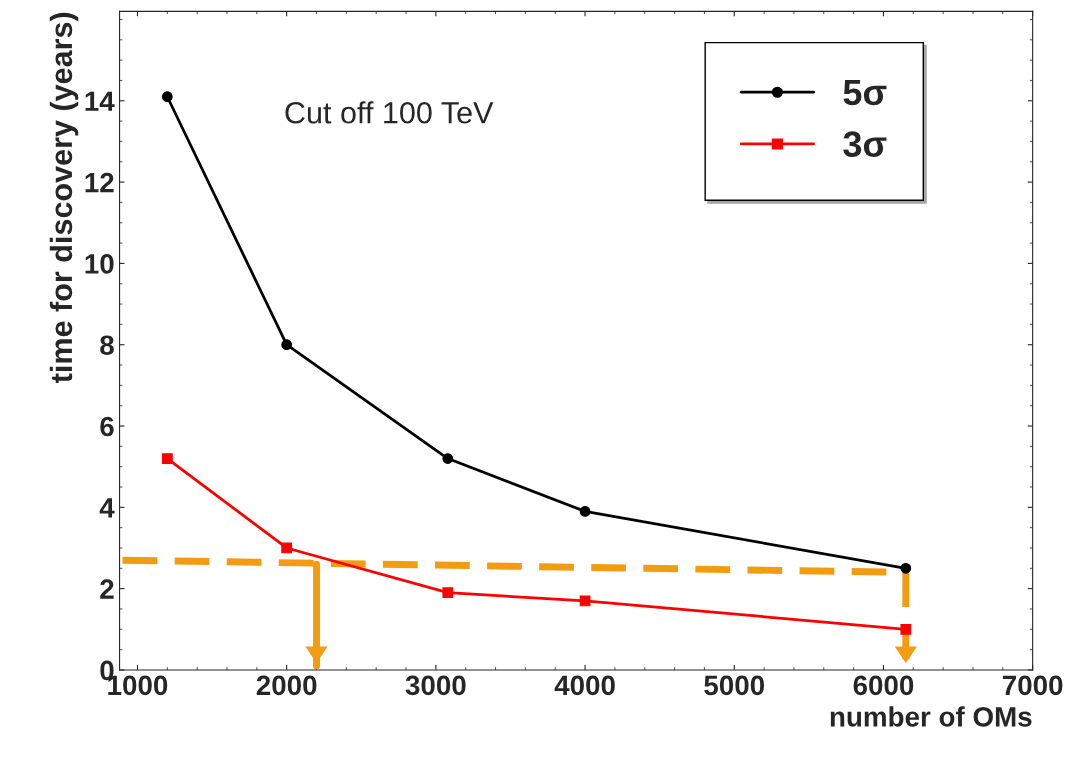 The width and height of the screenshot is (1087, 757). What do you see at coordinates (99, 182) in the screenshot?
I see `y-tick-label: 12` at bounding box center [99, 182].